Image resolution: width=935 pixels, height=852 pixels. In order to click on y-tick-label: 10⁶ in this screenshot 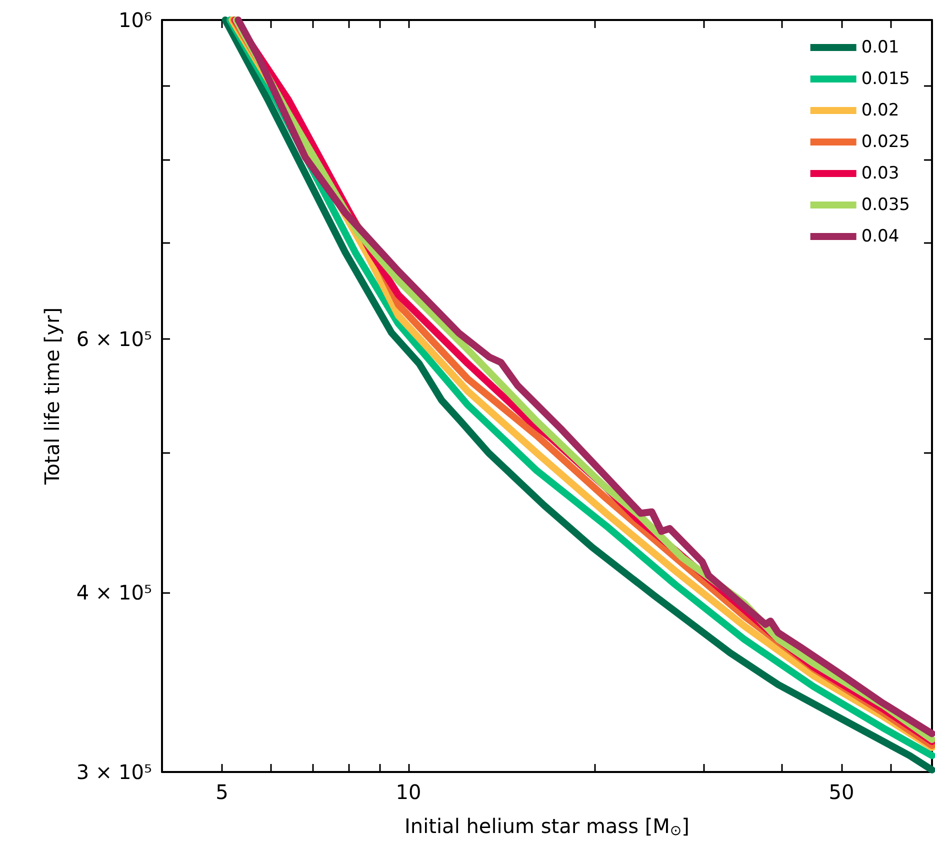, I will do `click(135, 20)`.